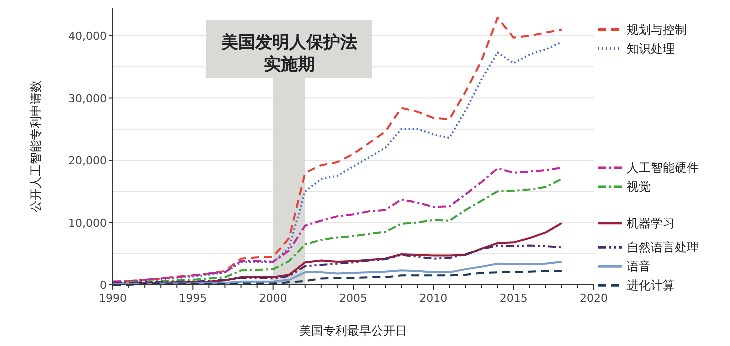 The image size is (730, 346). Describe the element at coordinates (639, 187) in the screenshot. I see `legend-label: 视觉` at that location.